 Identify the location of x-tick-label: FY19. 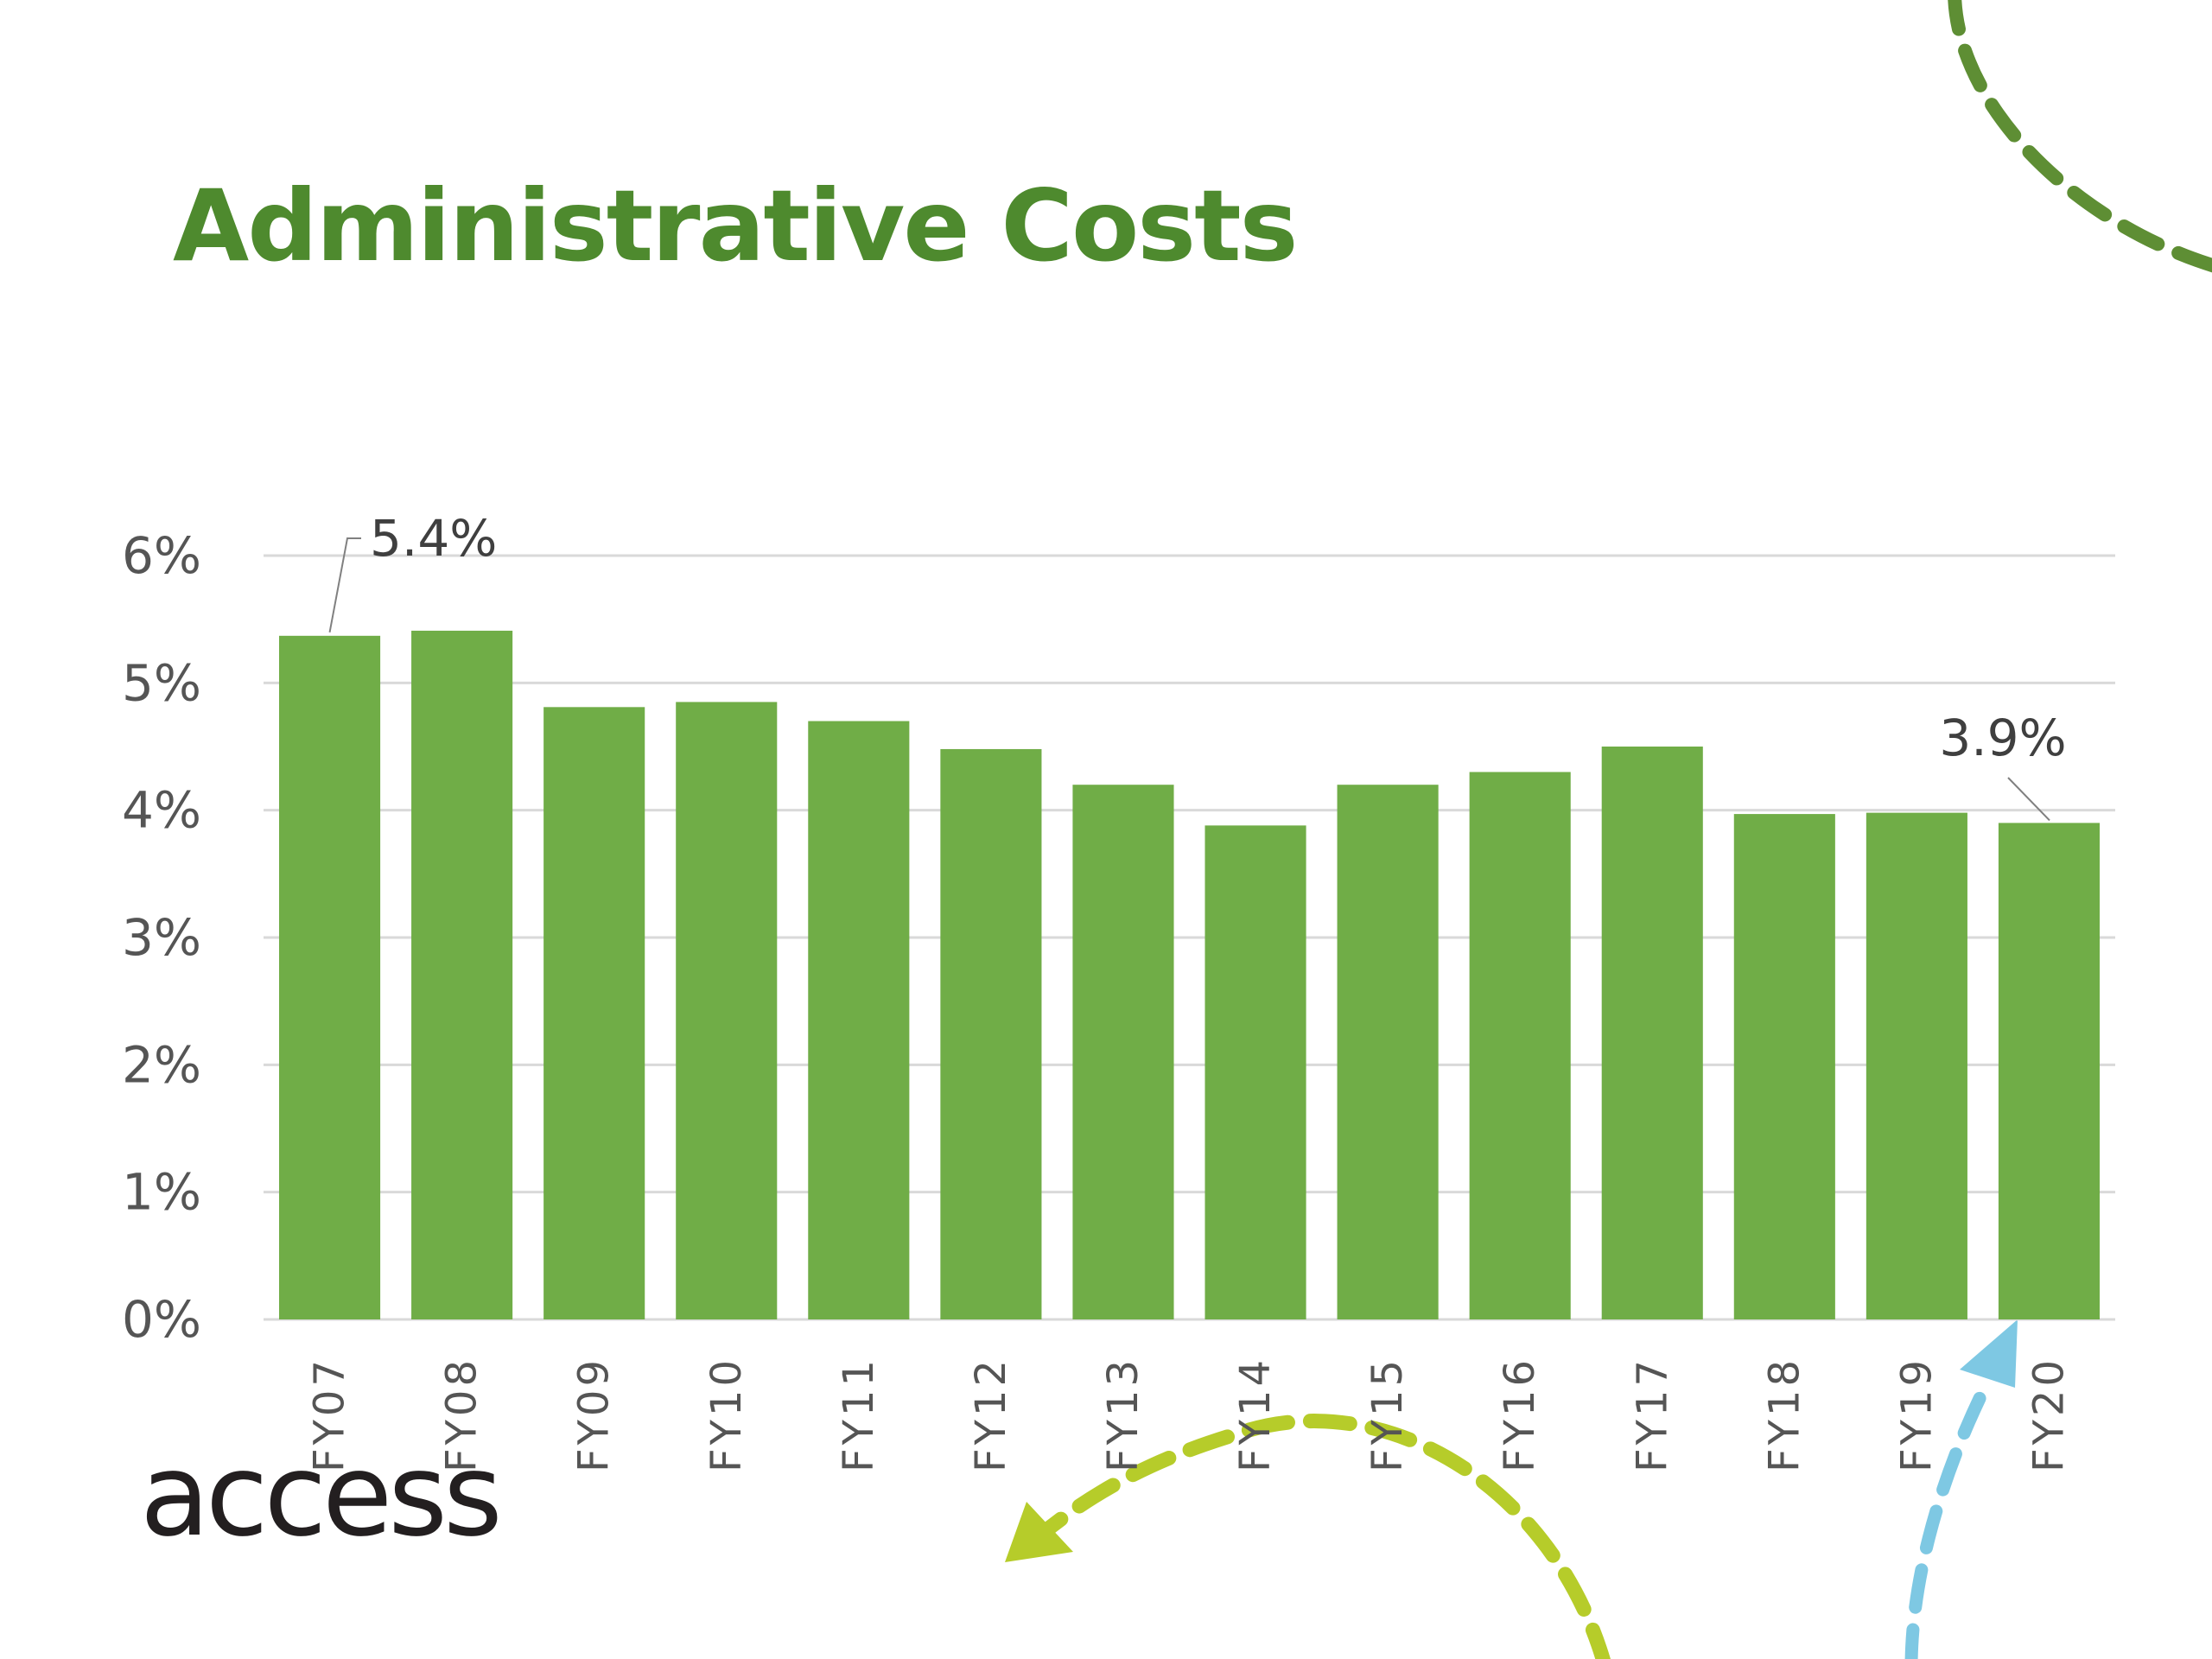
(1916, 1414).